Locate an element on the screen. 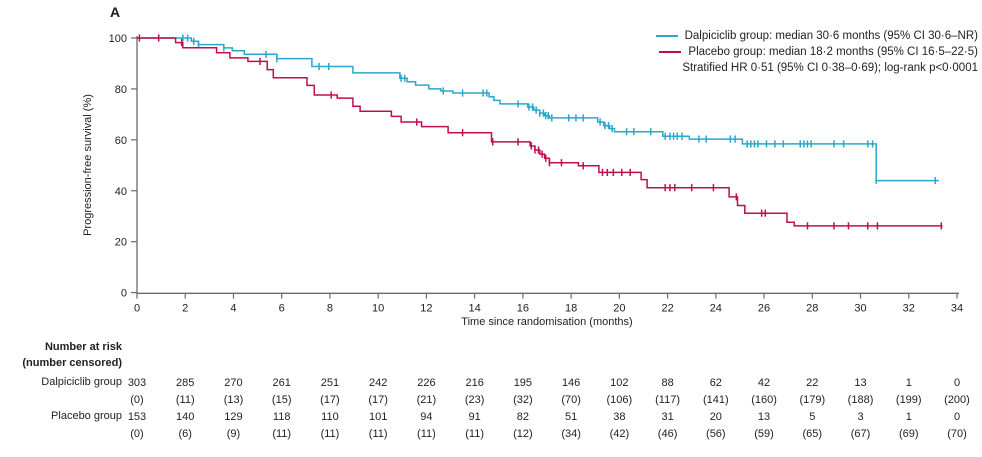  risk-count: 195 is located at coordinates (523, 383).